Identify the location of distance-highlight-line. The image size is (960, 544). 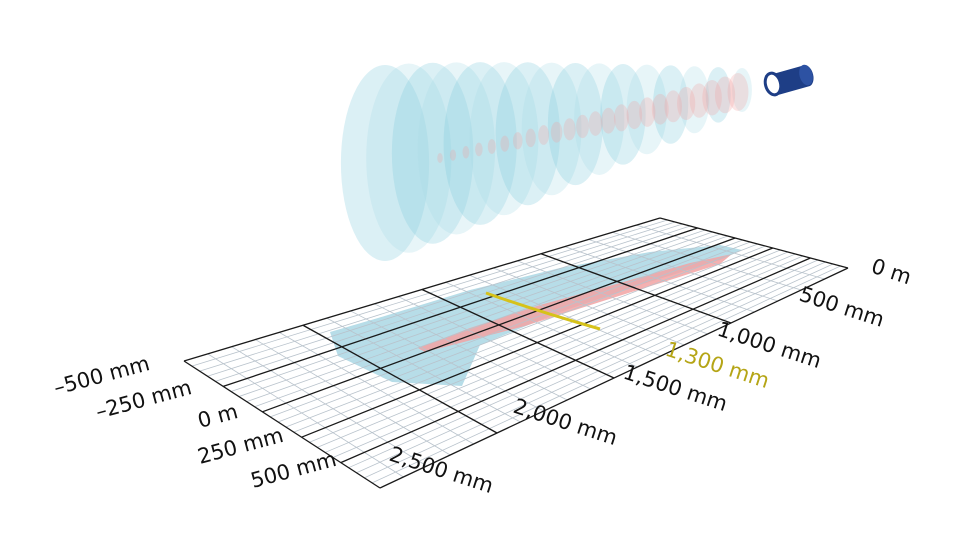
(543, 311).